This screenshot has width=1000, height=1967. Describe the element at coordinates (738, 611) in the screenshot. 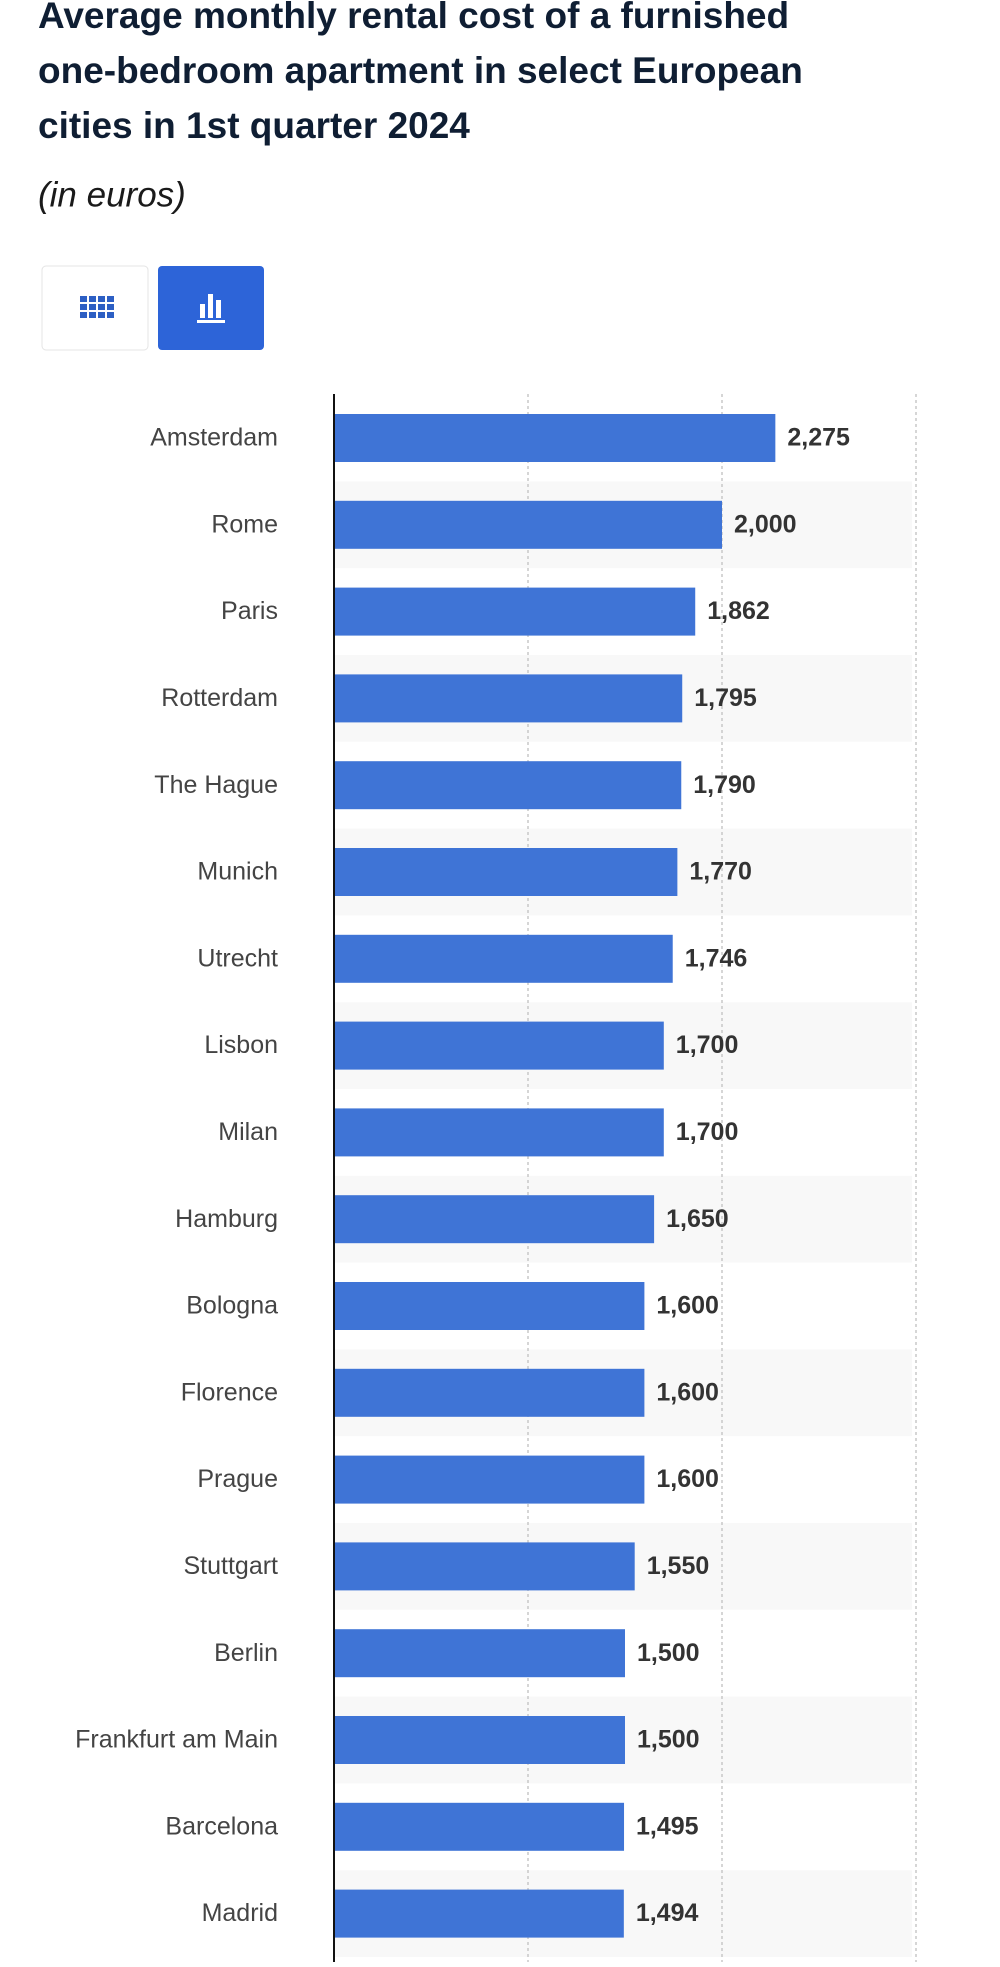

I see `value-label: 1,862` at that location.